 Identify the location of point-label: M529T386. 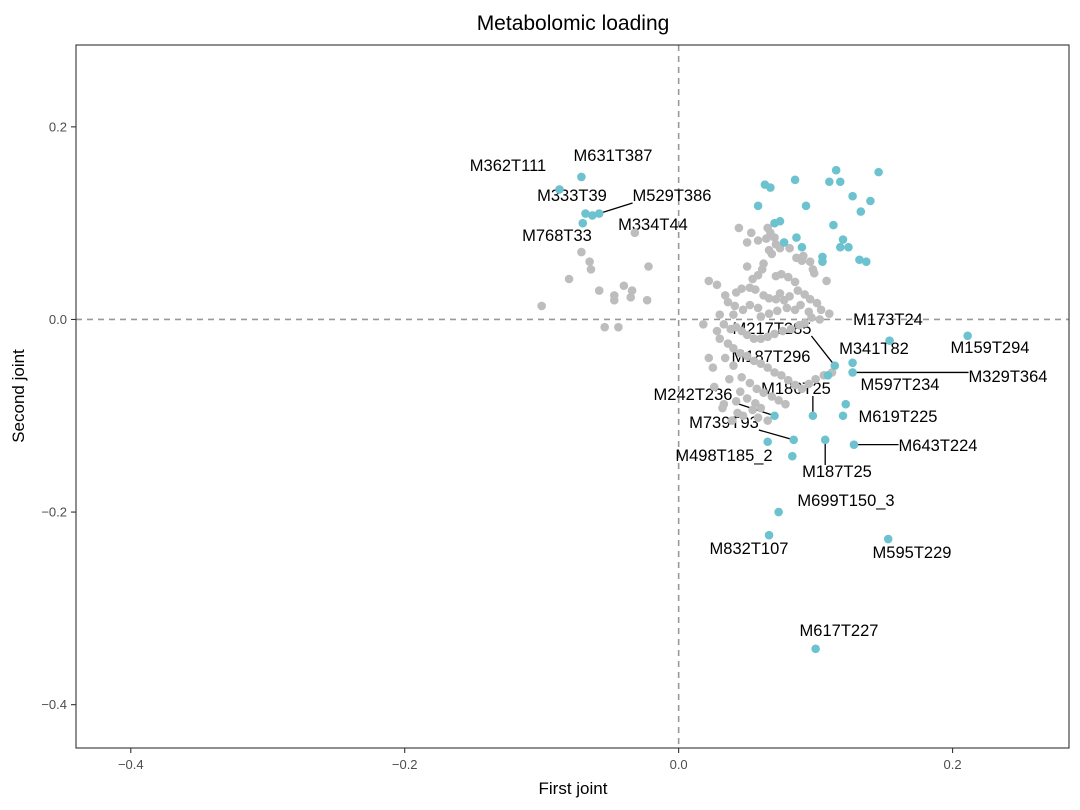
(672, 196).